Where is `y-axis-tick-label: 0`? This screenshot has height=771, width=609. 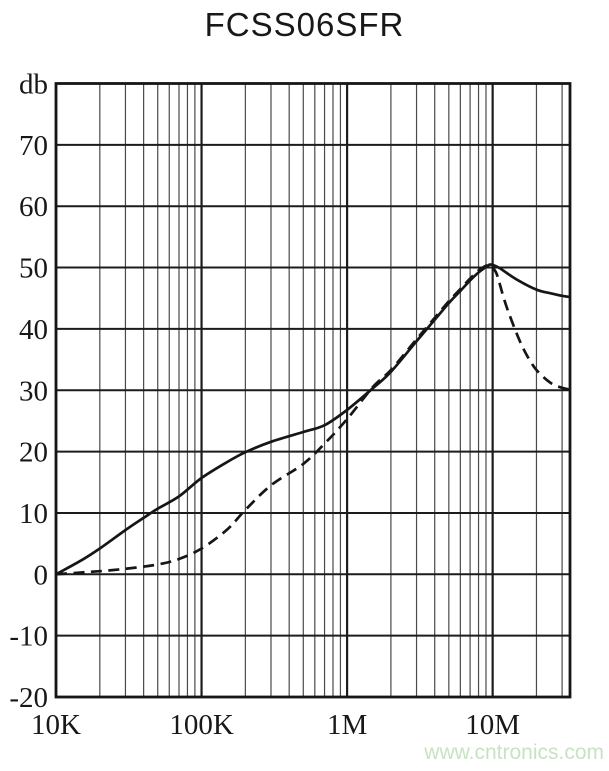 y-axis-tick-label: 0 is located at coordinates (41, 575).